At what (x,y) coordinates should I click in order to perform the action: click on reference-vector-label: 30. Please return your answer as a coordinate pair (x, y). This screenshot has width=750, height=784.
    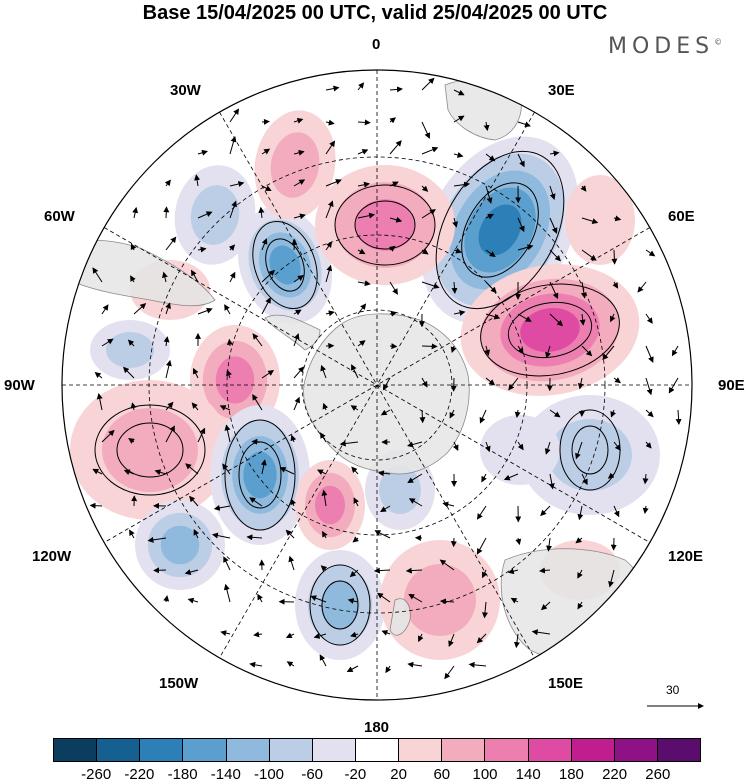
    Looking at the image, I should click on (672, 690).